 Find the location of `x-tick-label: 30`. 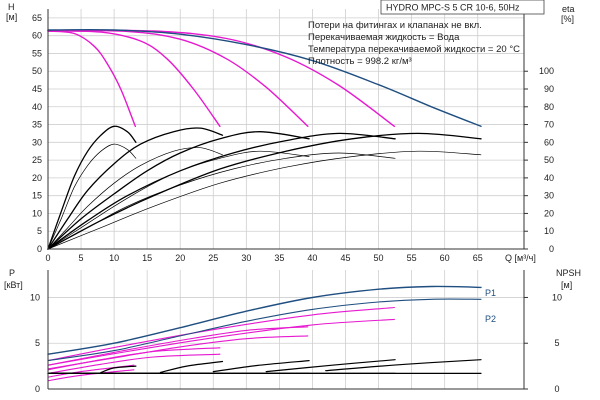

x-tick-label: 30 is located at coordinates (246, 258).